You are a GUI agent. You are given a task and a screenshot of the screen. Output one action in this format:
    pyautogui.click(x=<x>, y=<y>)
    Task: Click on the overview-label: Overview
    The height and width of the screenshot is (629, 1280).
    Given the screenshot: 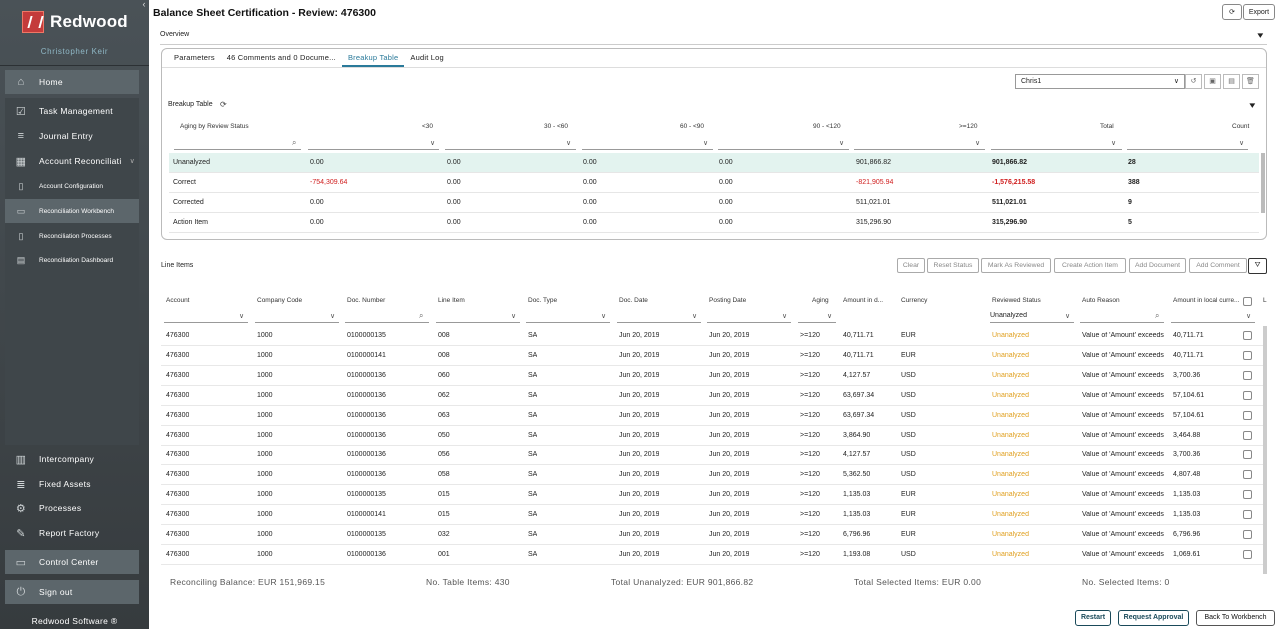 What is the action you would take?
    pyautogui.click(x=175, y=34)
    